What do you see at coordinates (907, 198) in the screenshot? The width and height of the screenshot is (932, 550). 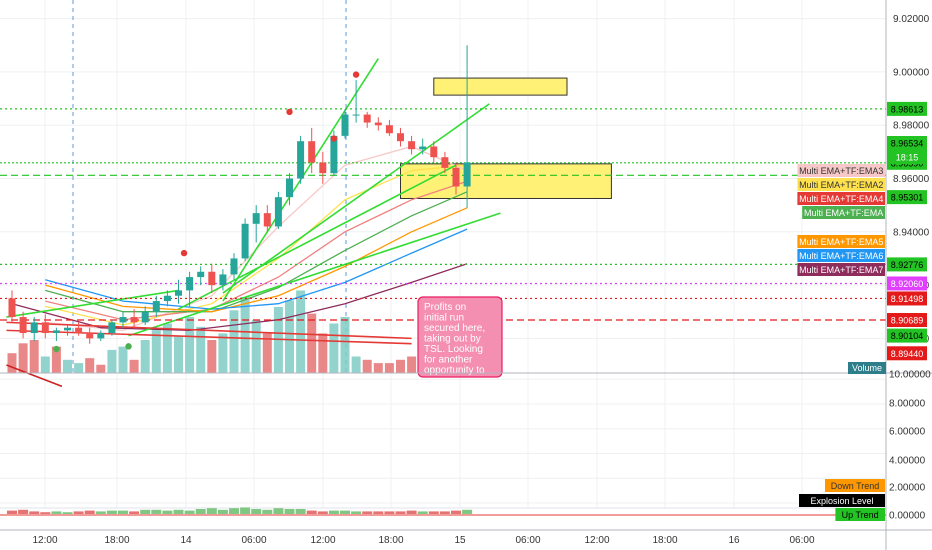 I see `price-tag-label: 8.95301` at bounding box center [907, 198].